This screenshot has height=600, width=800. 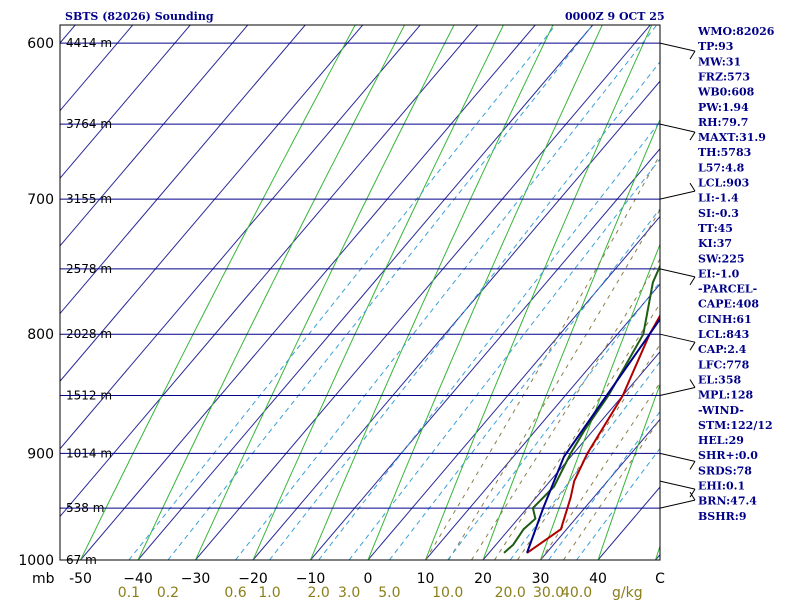 What do you see at coordinates (724, 364) in the screenshot?
I see `index-value: LFC:778` at bounding box center [724, 364].